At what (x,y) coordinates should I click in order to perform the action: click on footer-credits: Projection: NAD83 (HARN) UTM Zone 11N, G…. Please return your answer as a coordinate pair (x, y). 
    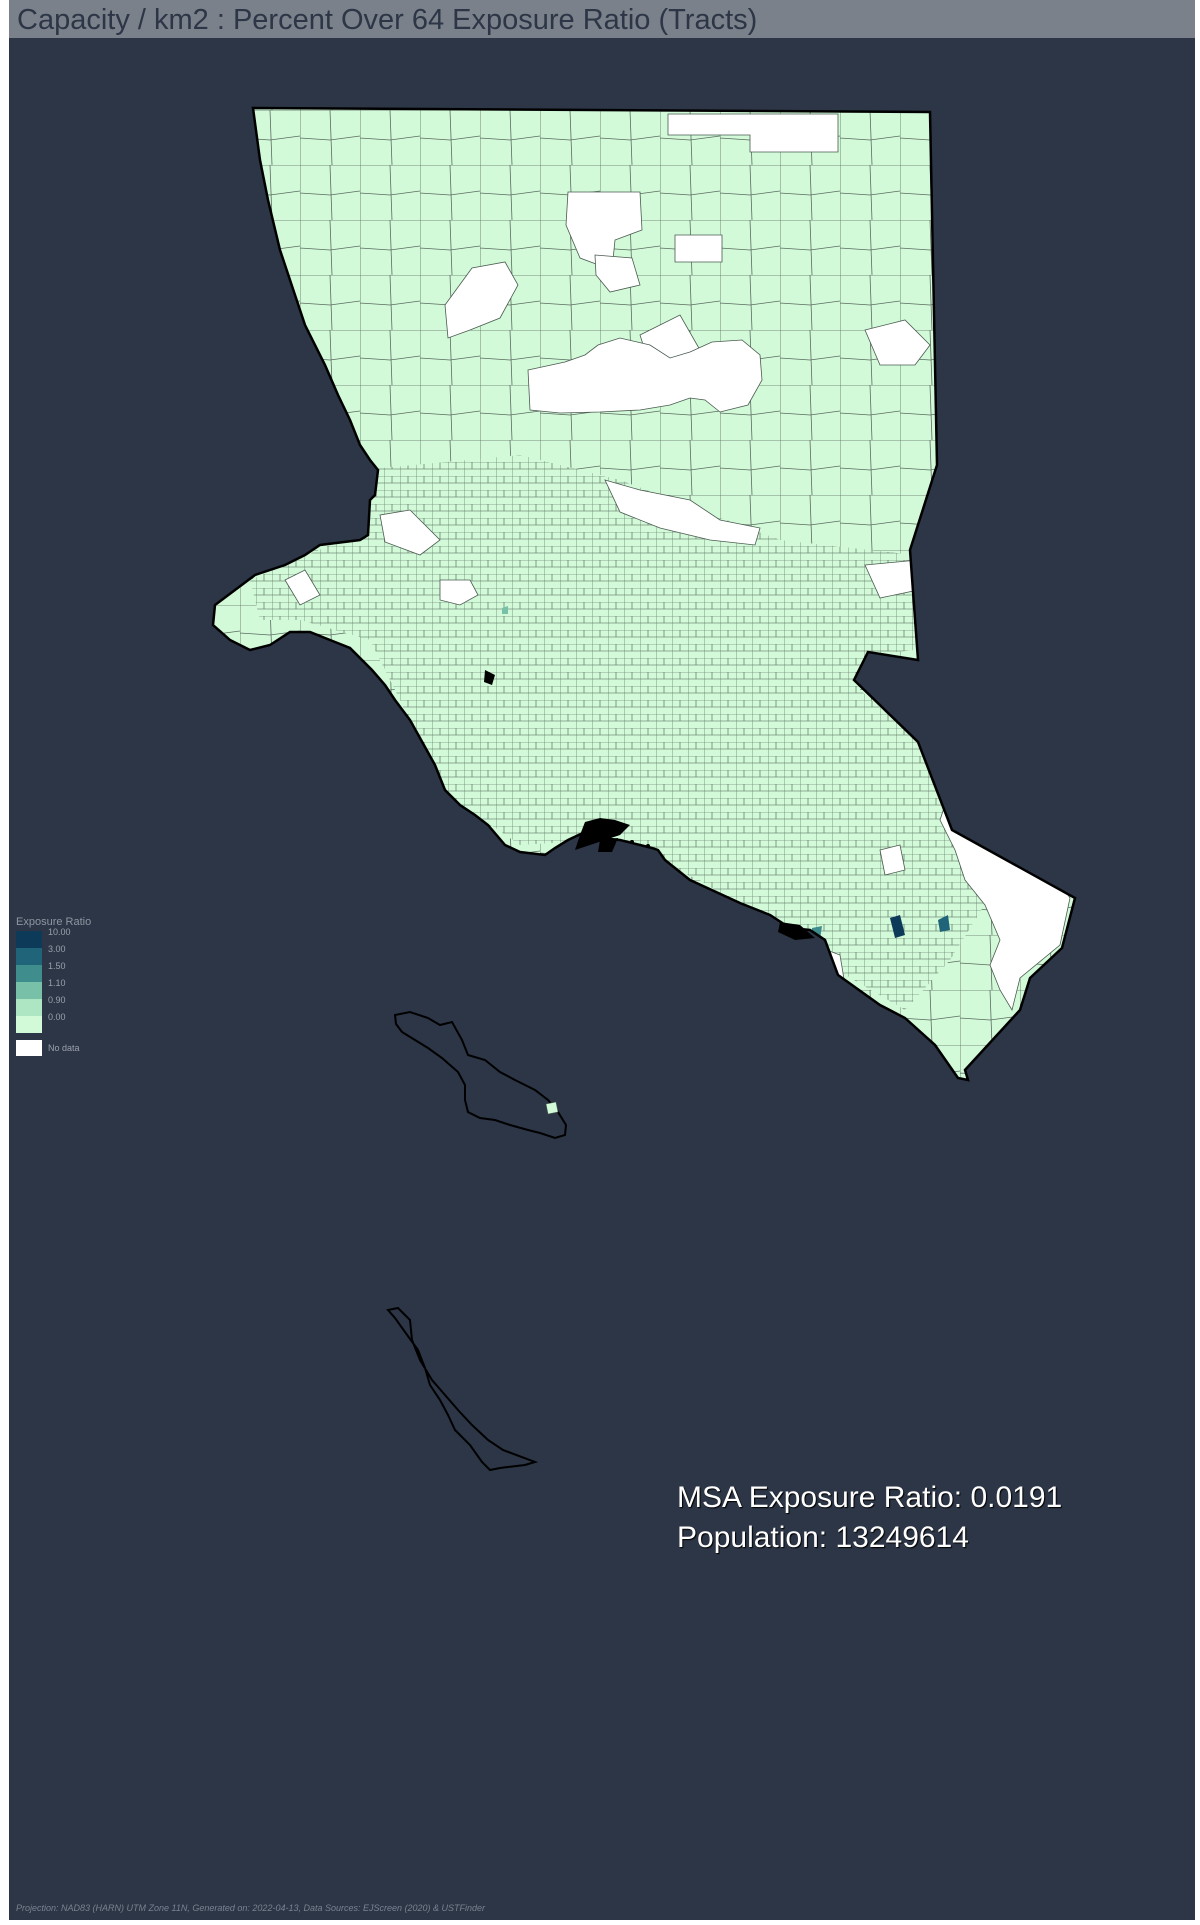
    Looking at the image, I should click on (251, 1908).